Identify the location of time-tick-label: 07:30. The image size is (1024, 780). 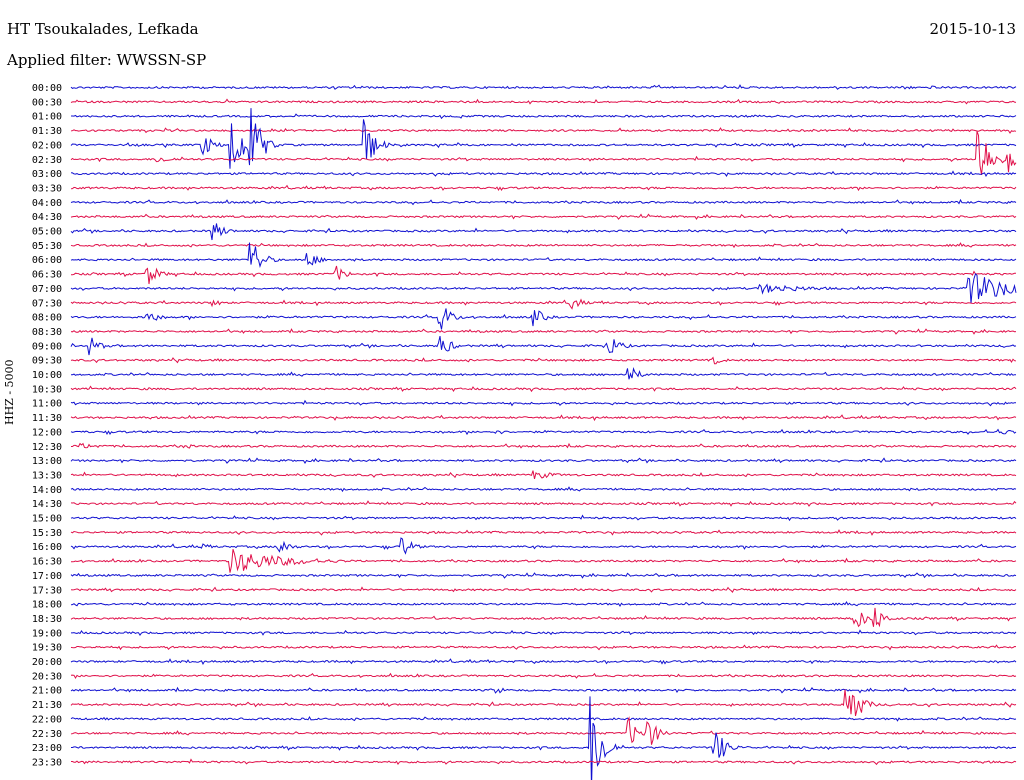
(47, 303).